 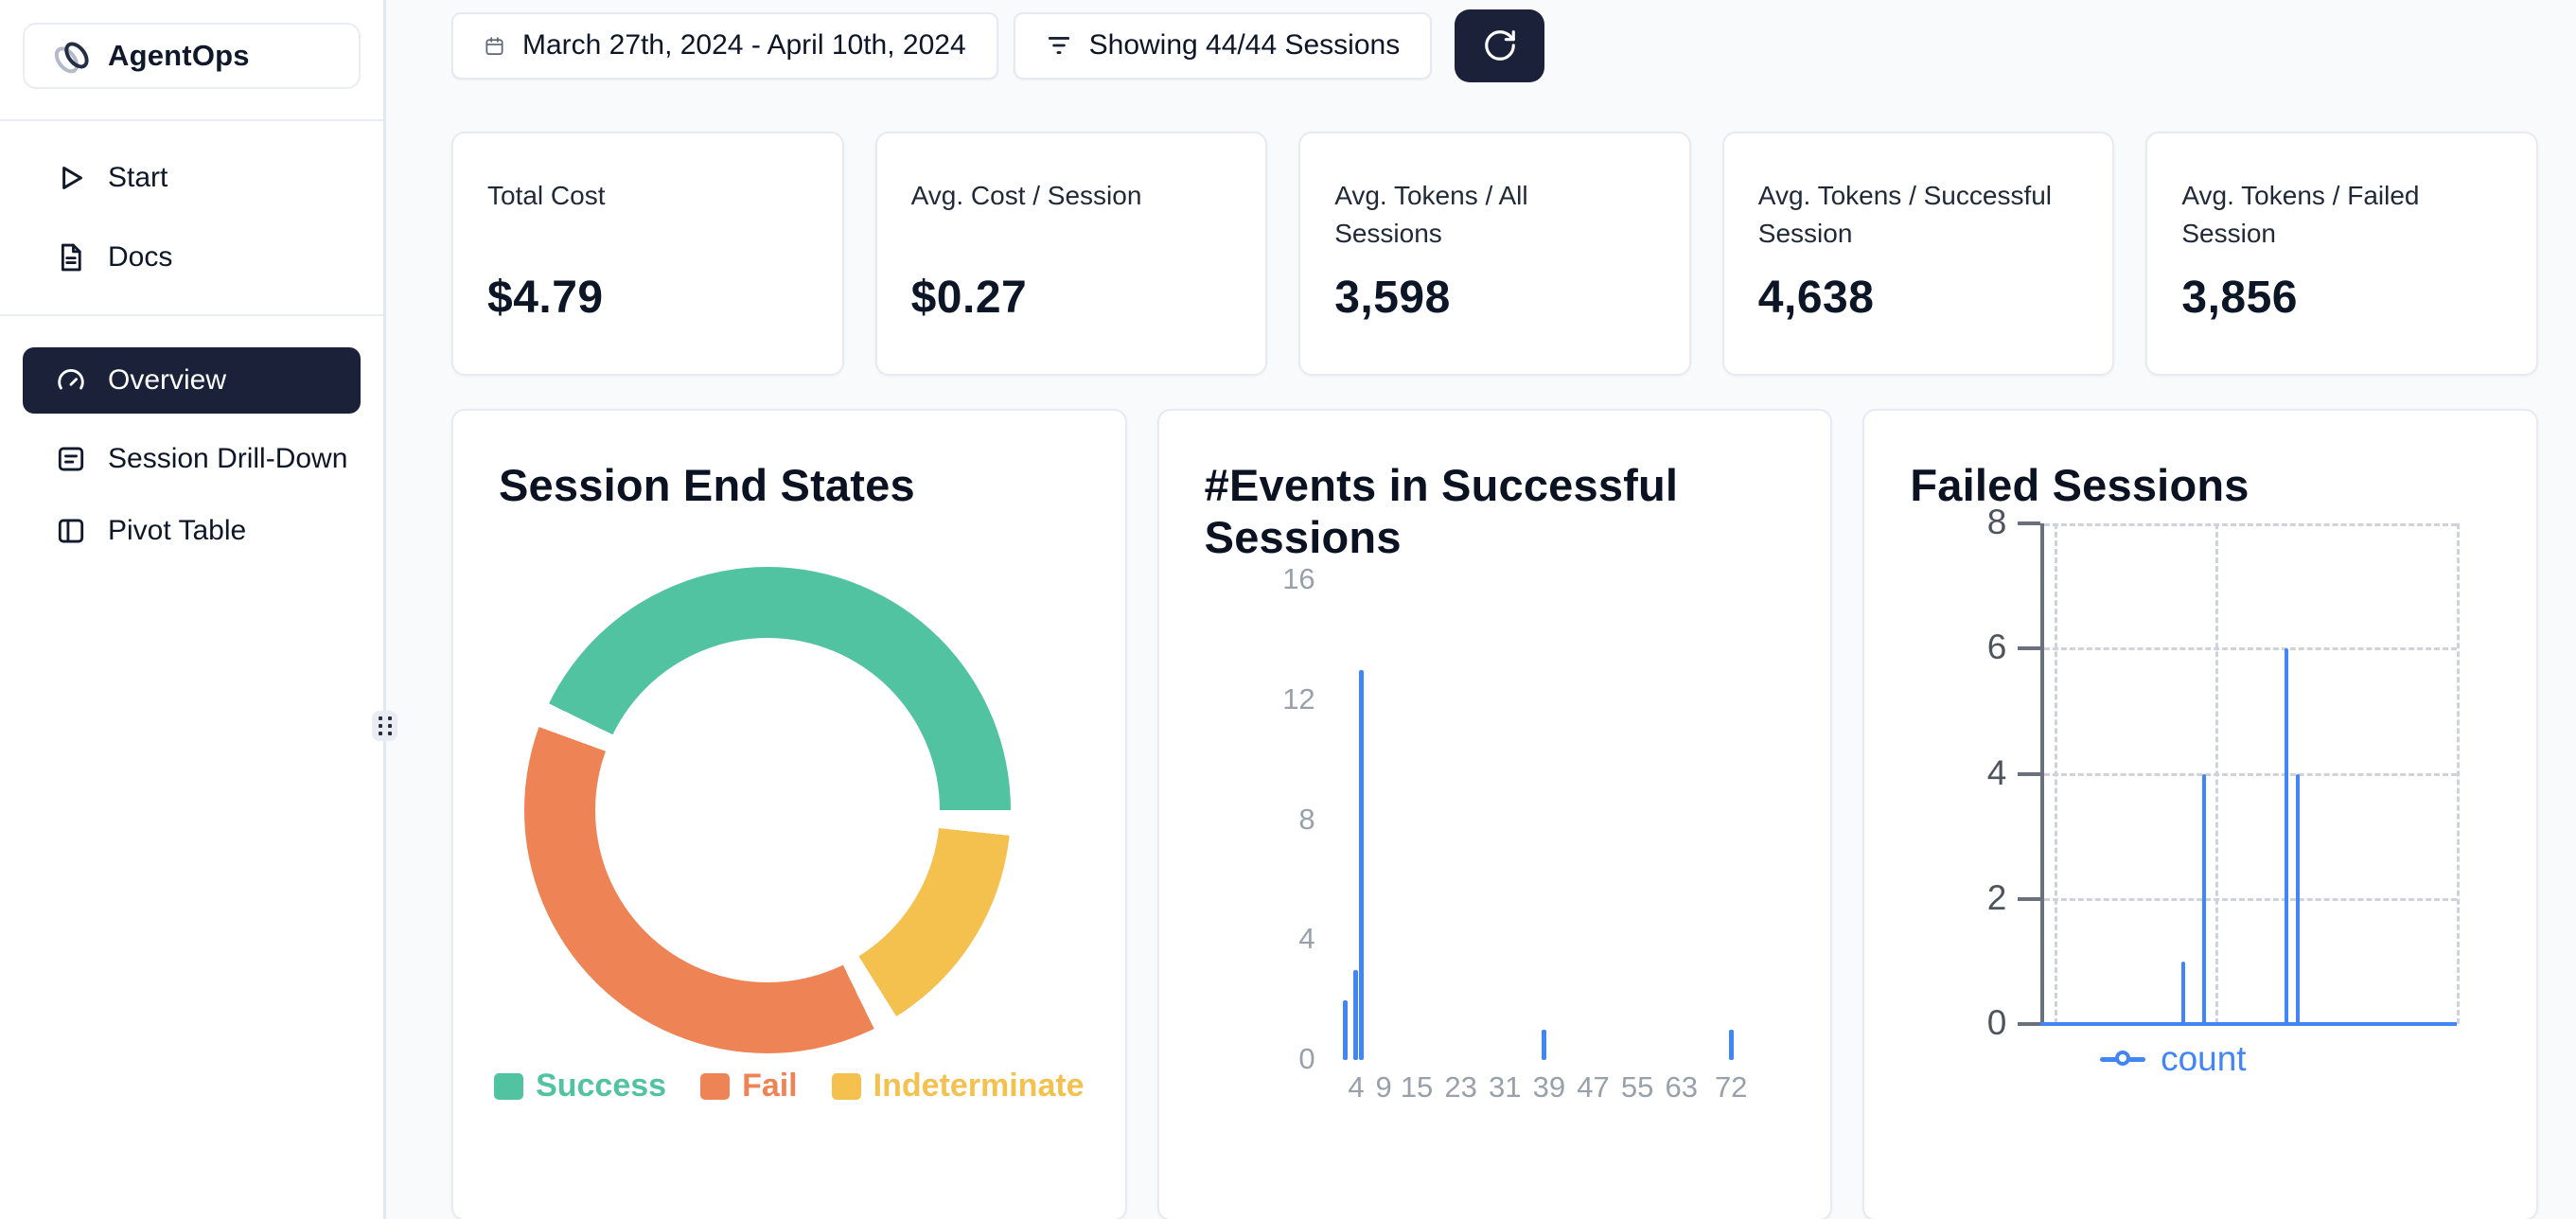 I want to click on stat-value: 3,856, so click(x=2239, y=298).